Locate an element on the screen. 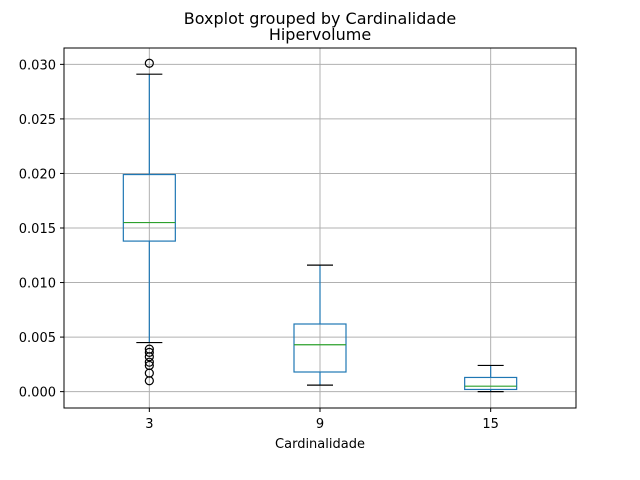  x-axis-label: Cardinalidade is located at coordinates (320, 444).